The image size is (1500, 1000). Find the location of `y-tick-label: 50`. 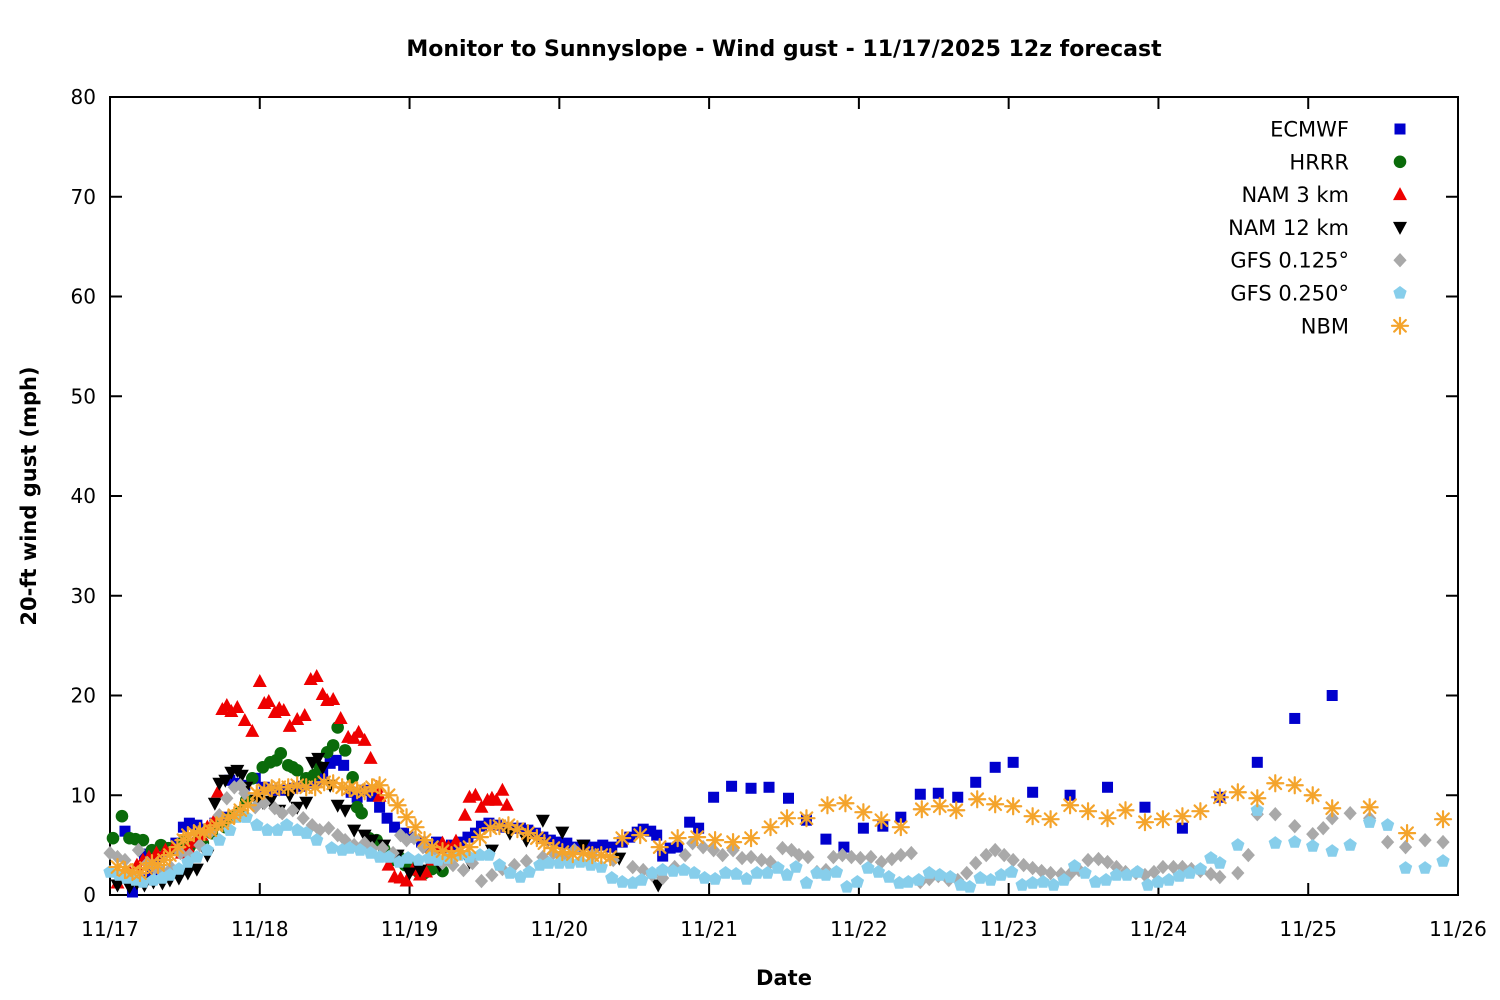

y-tick-label: 50 is located at coordinates (83, 396).